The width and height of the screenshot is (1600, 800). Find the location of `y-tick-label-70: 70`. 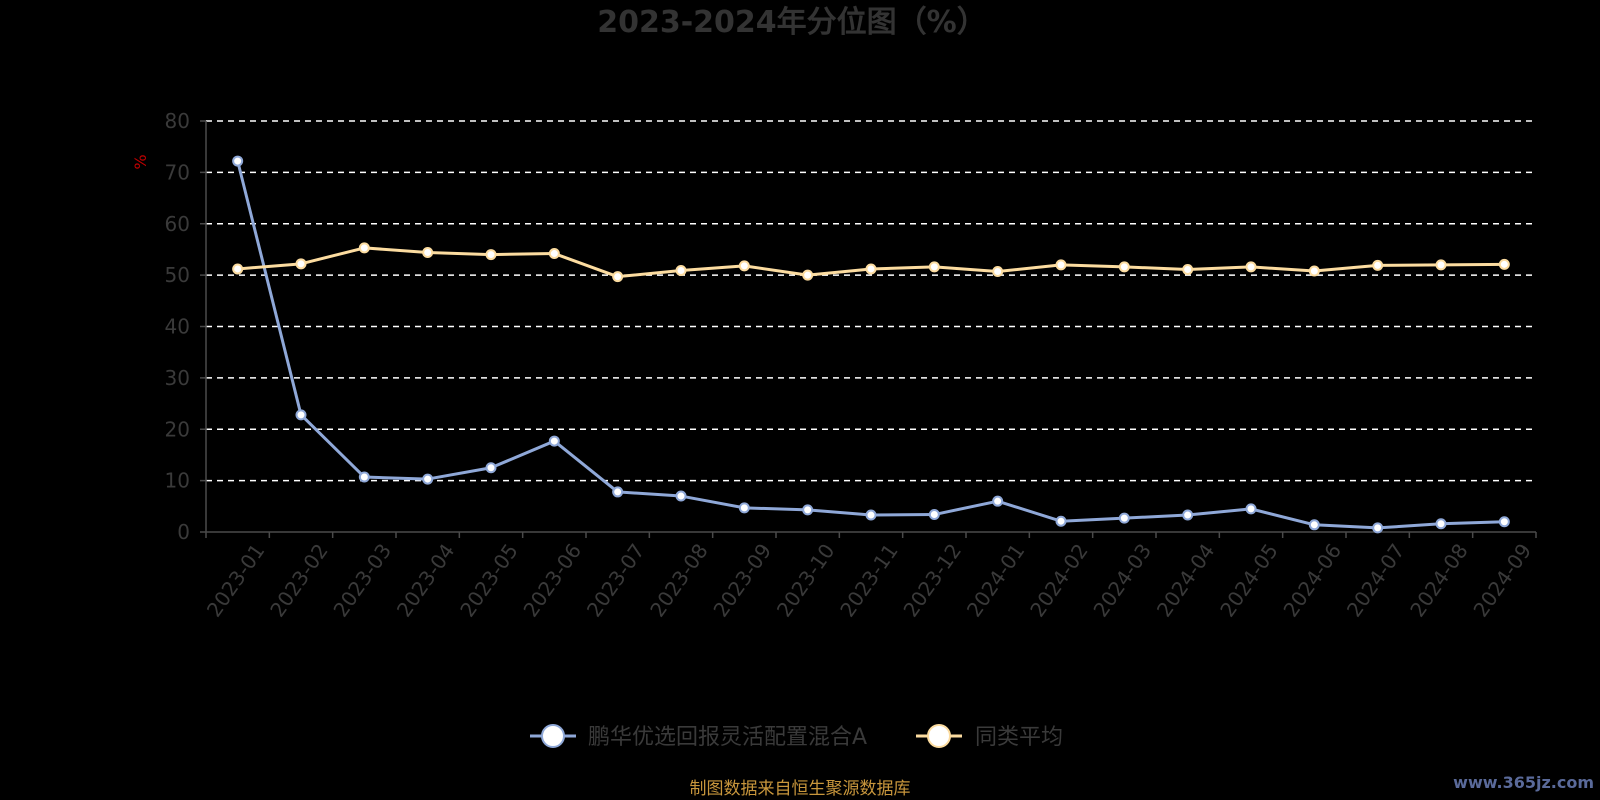

y-tick-label-70: 70 is located at coordinates (177, 172).